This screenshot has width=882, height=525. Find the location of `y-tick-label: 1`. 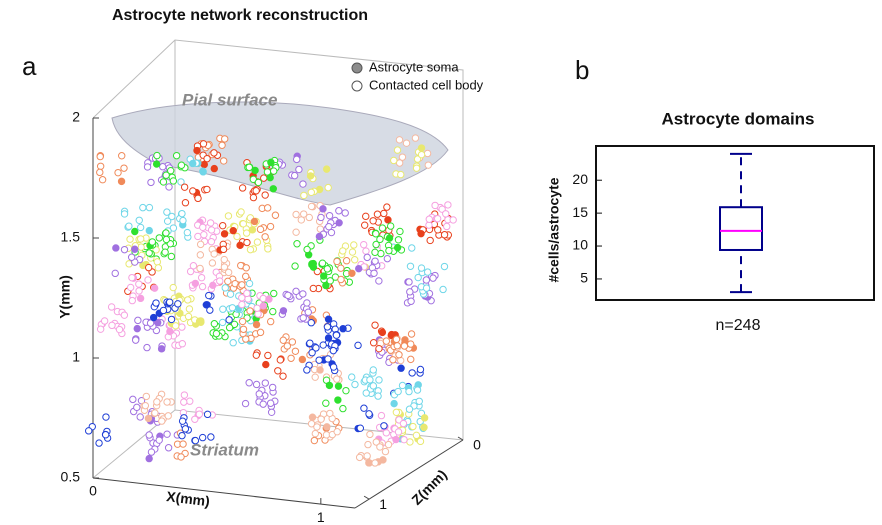

y-tick-label: 1 is located at coordinates (76, 357).